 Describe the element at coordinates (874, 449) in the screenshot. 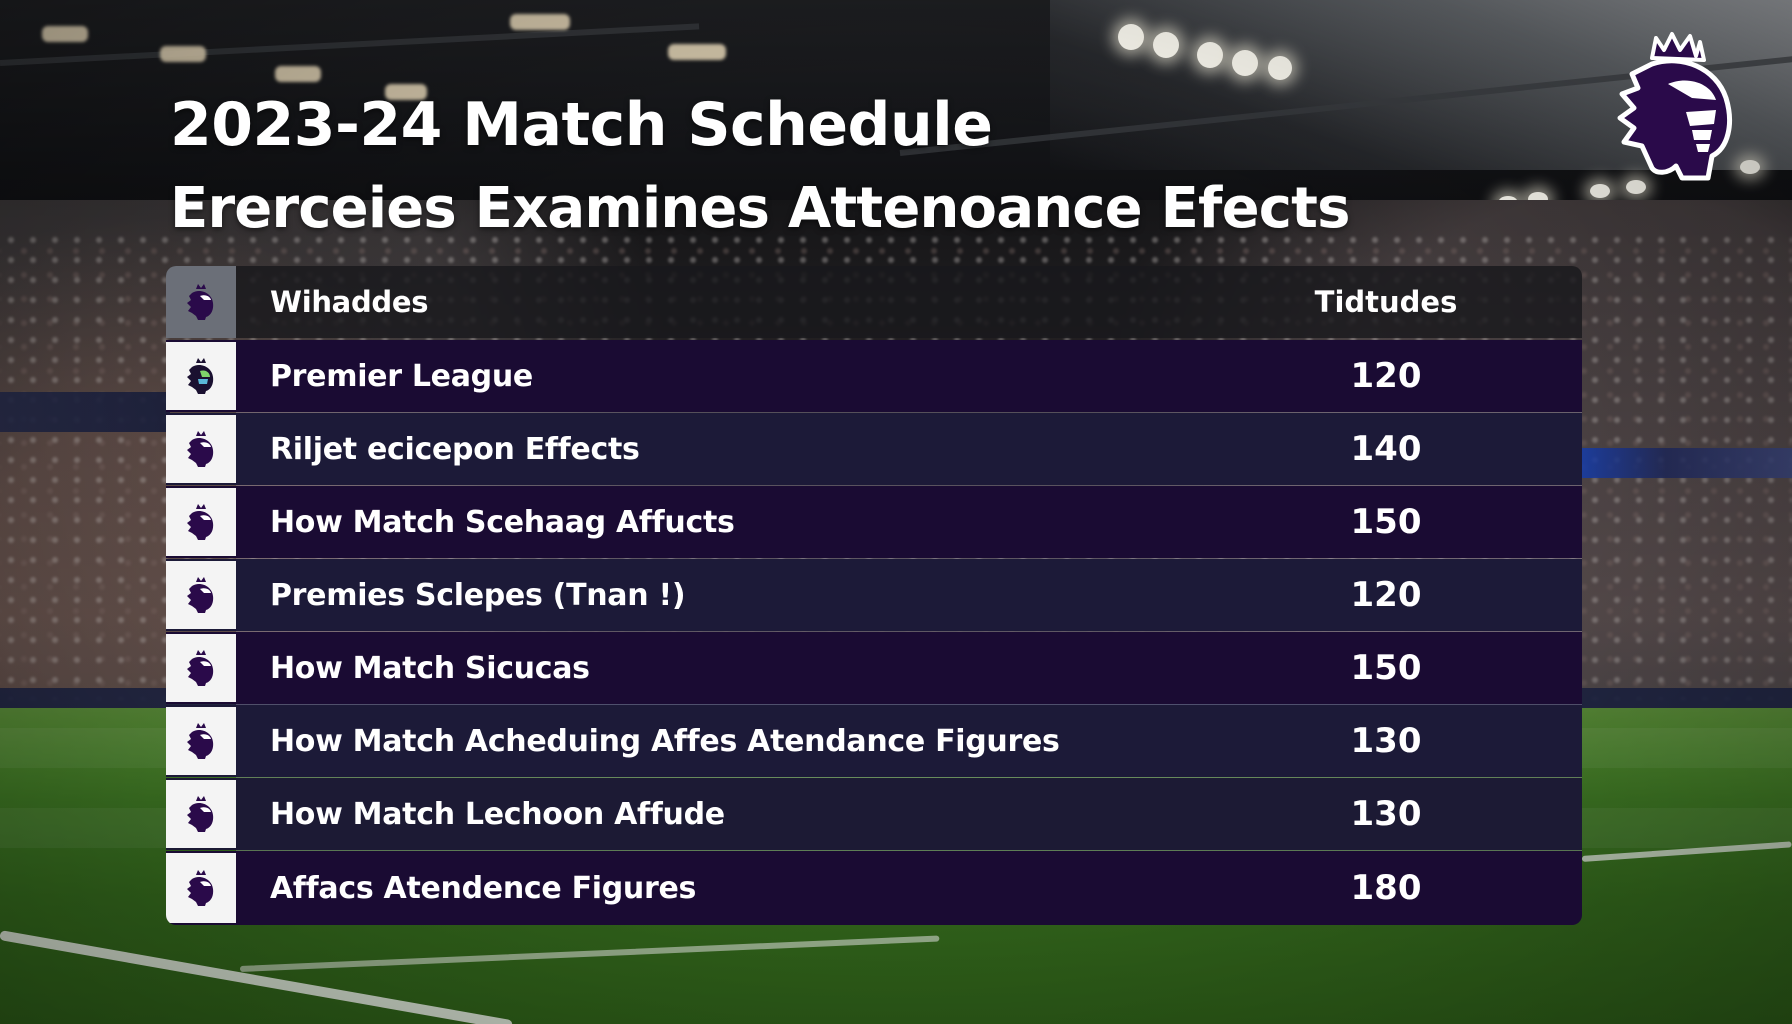

I see `table-row: Riljet ecicepon Effects 140` at that location.